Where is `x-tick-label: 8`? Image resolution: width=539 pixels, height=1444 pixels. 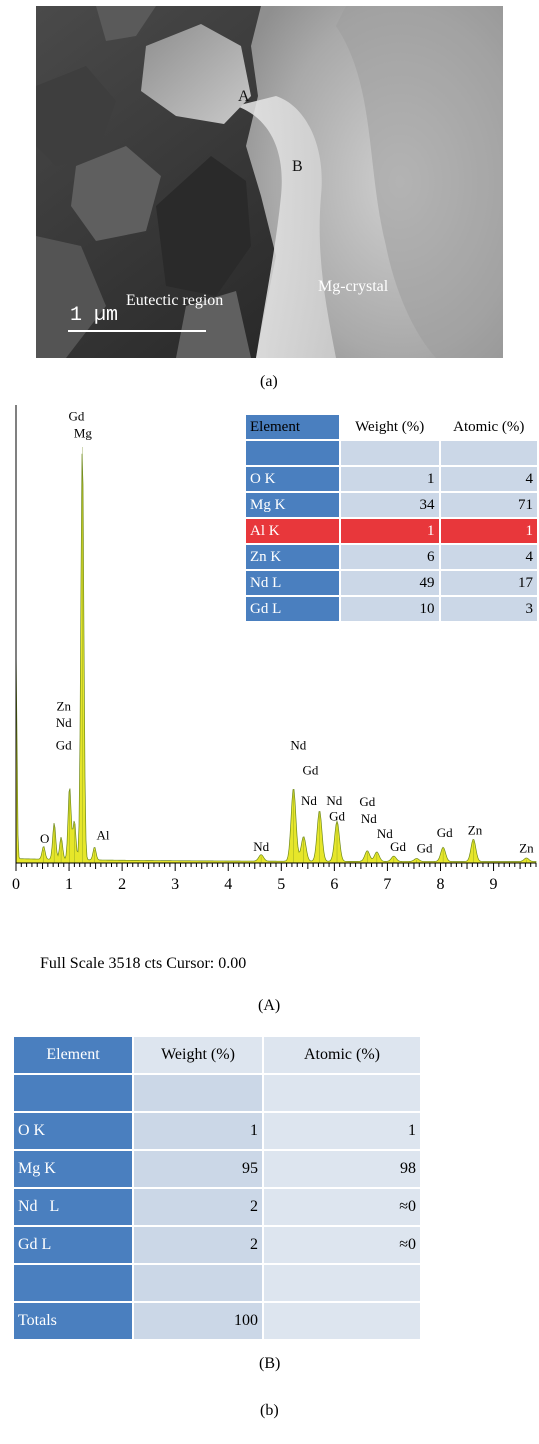 x-tick-label: 8 is located at coordinates (440, 884).